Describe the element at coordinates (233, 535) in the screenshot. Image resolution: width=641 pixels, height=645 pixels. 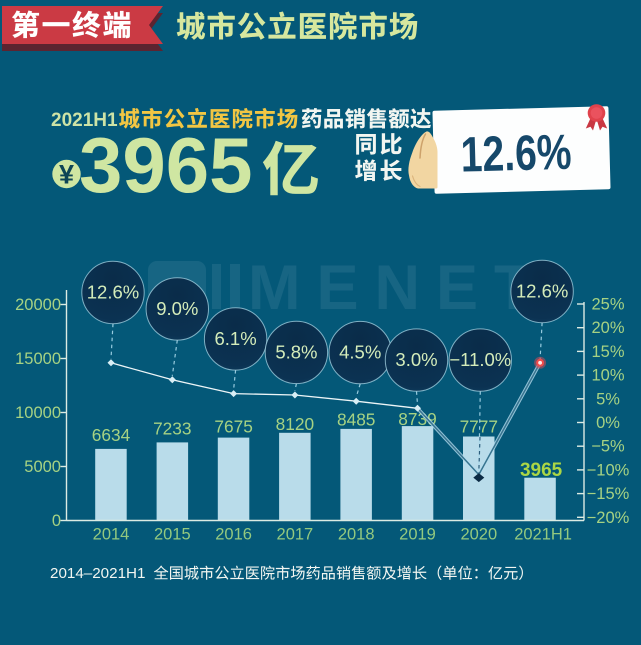
I see `svg-text: 2016` at that location.